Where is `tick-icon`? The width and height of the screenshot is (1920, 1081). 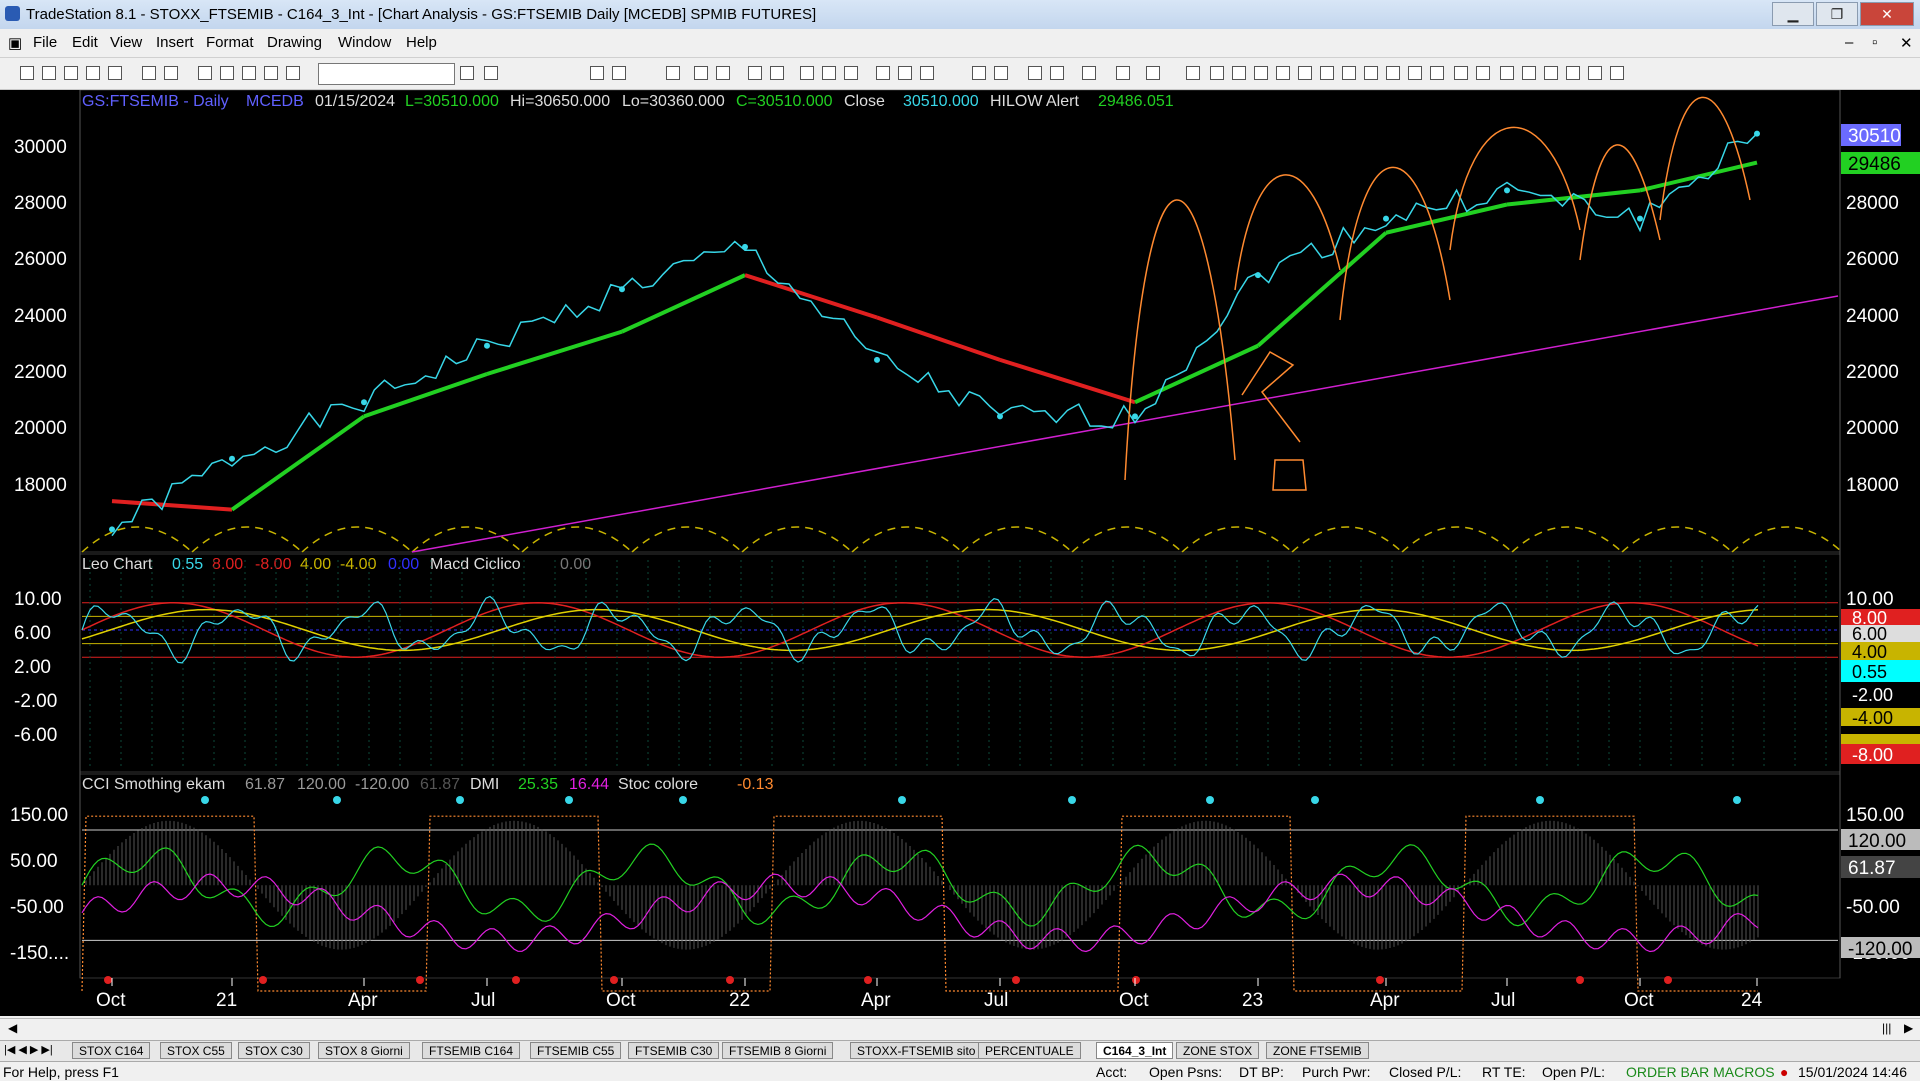
tick-icon is located at coordinates (851, 73).